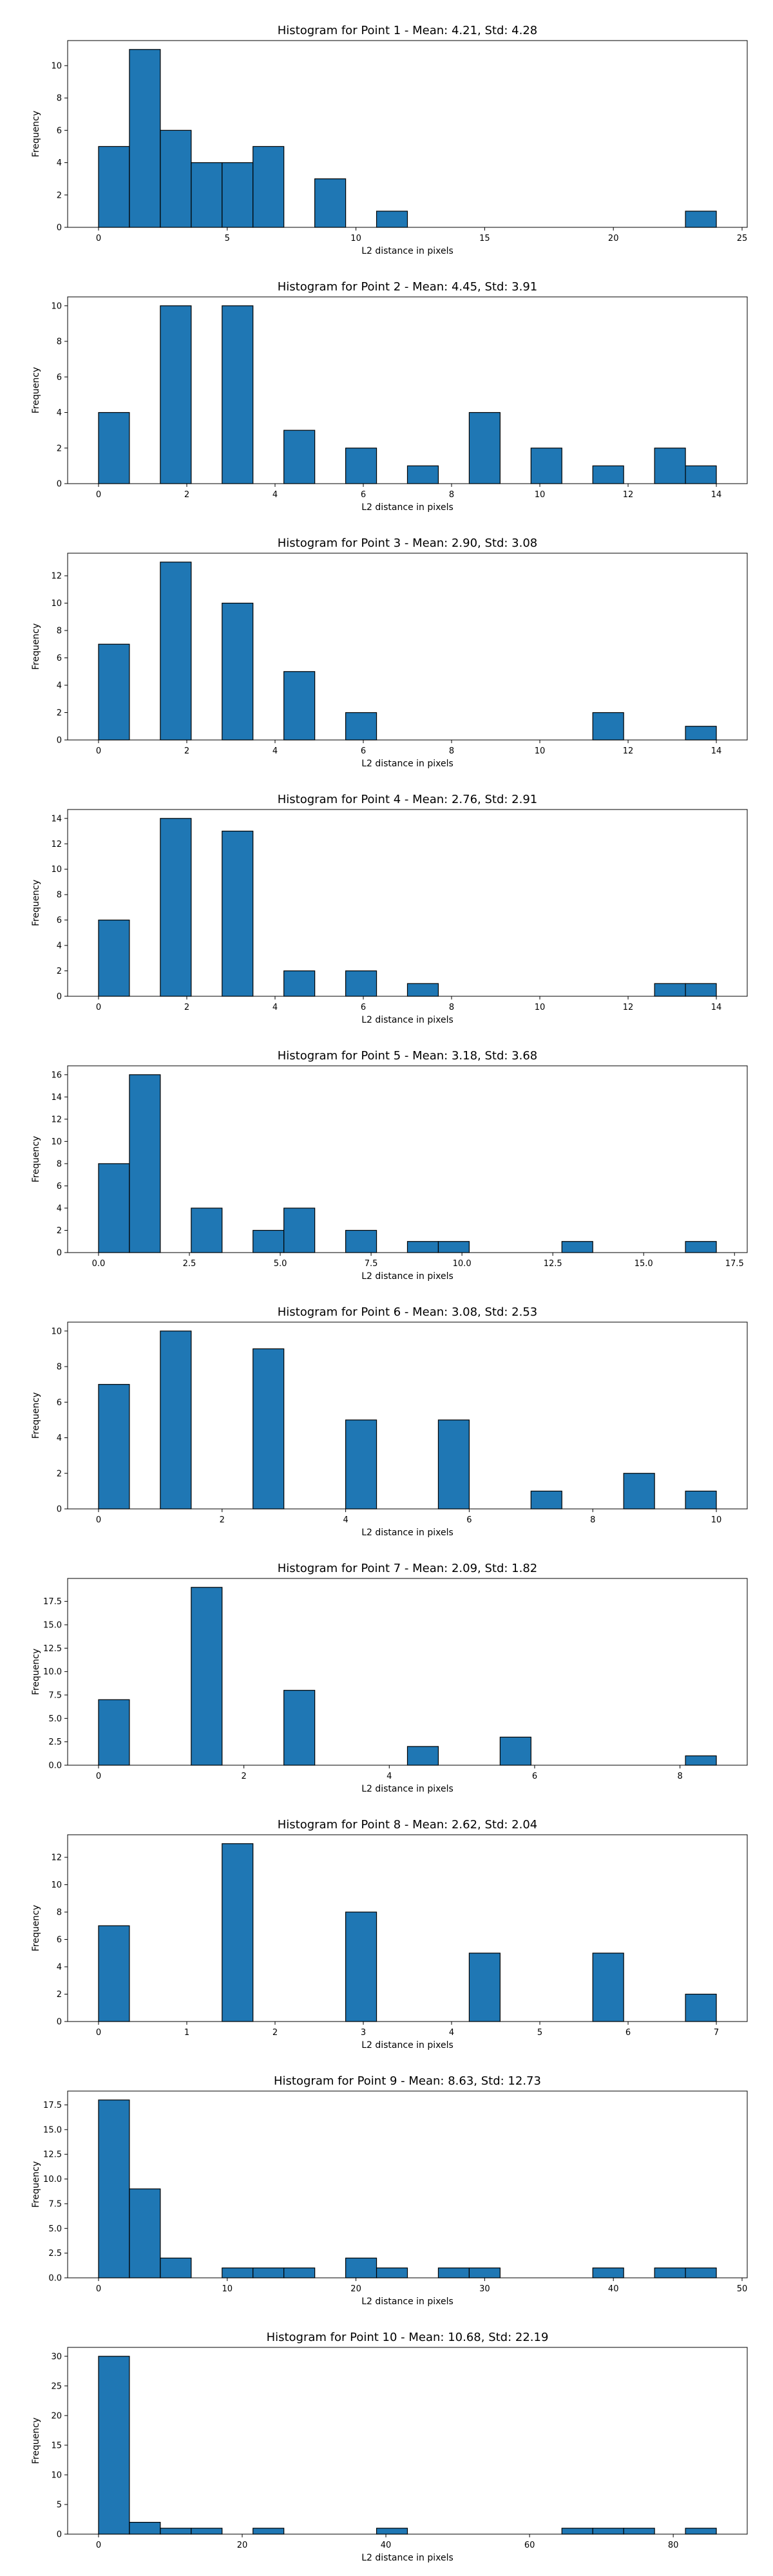 The height and width of the screenshot is (2576, 773). Describe the element at coordinates (742, 2289) in the screenshot. I see `x-tick-label: 50` at that location.